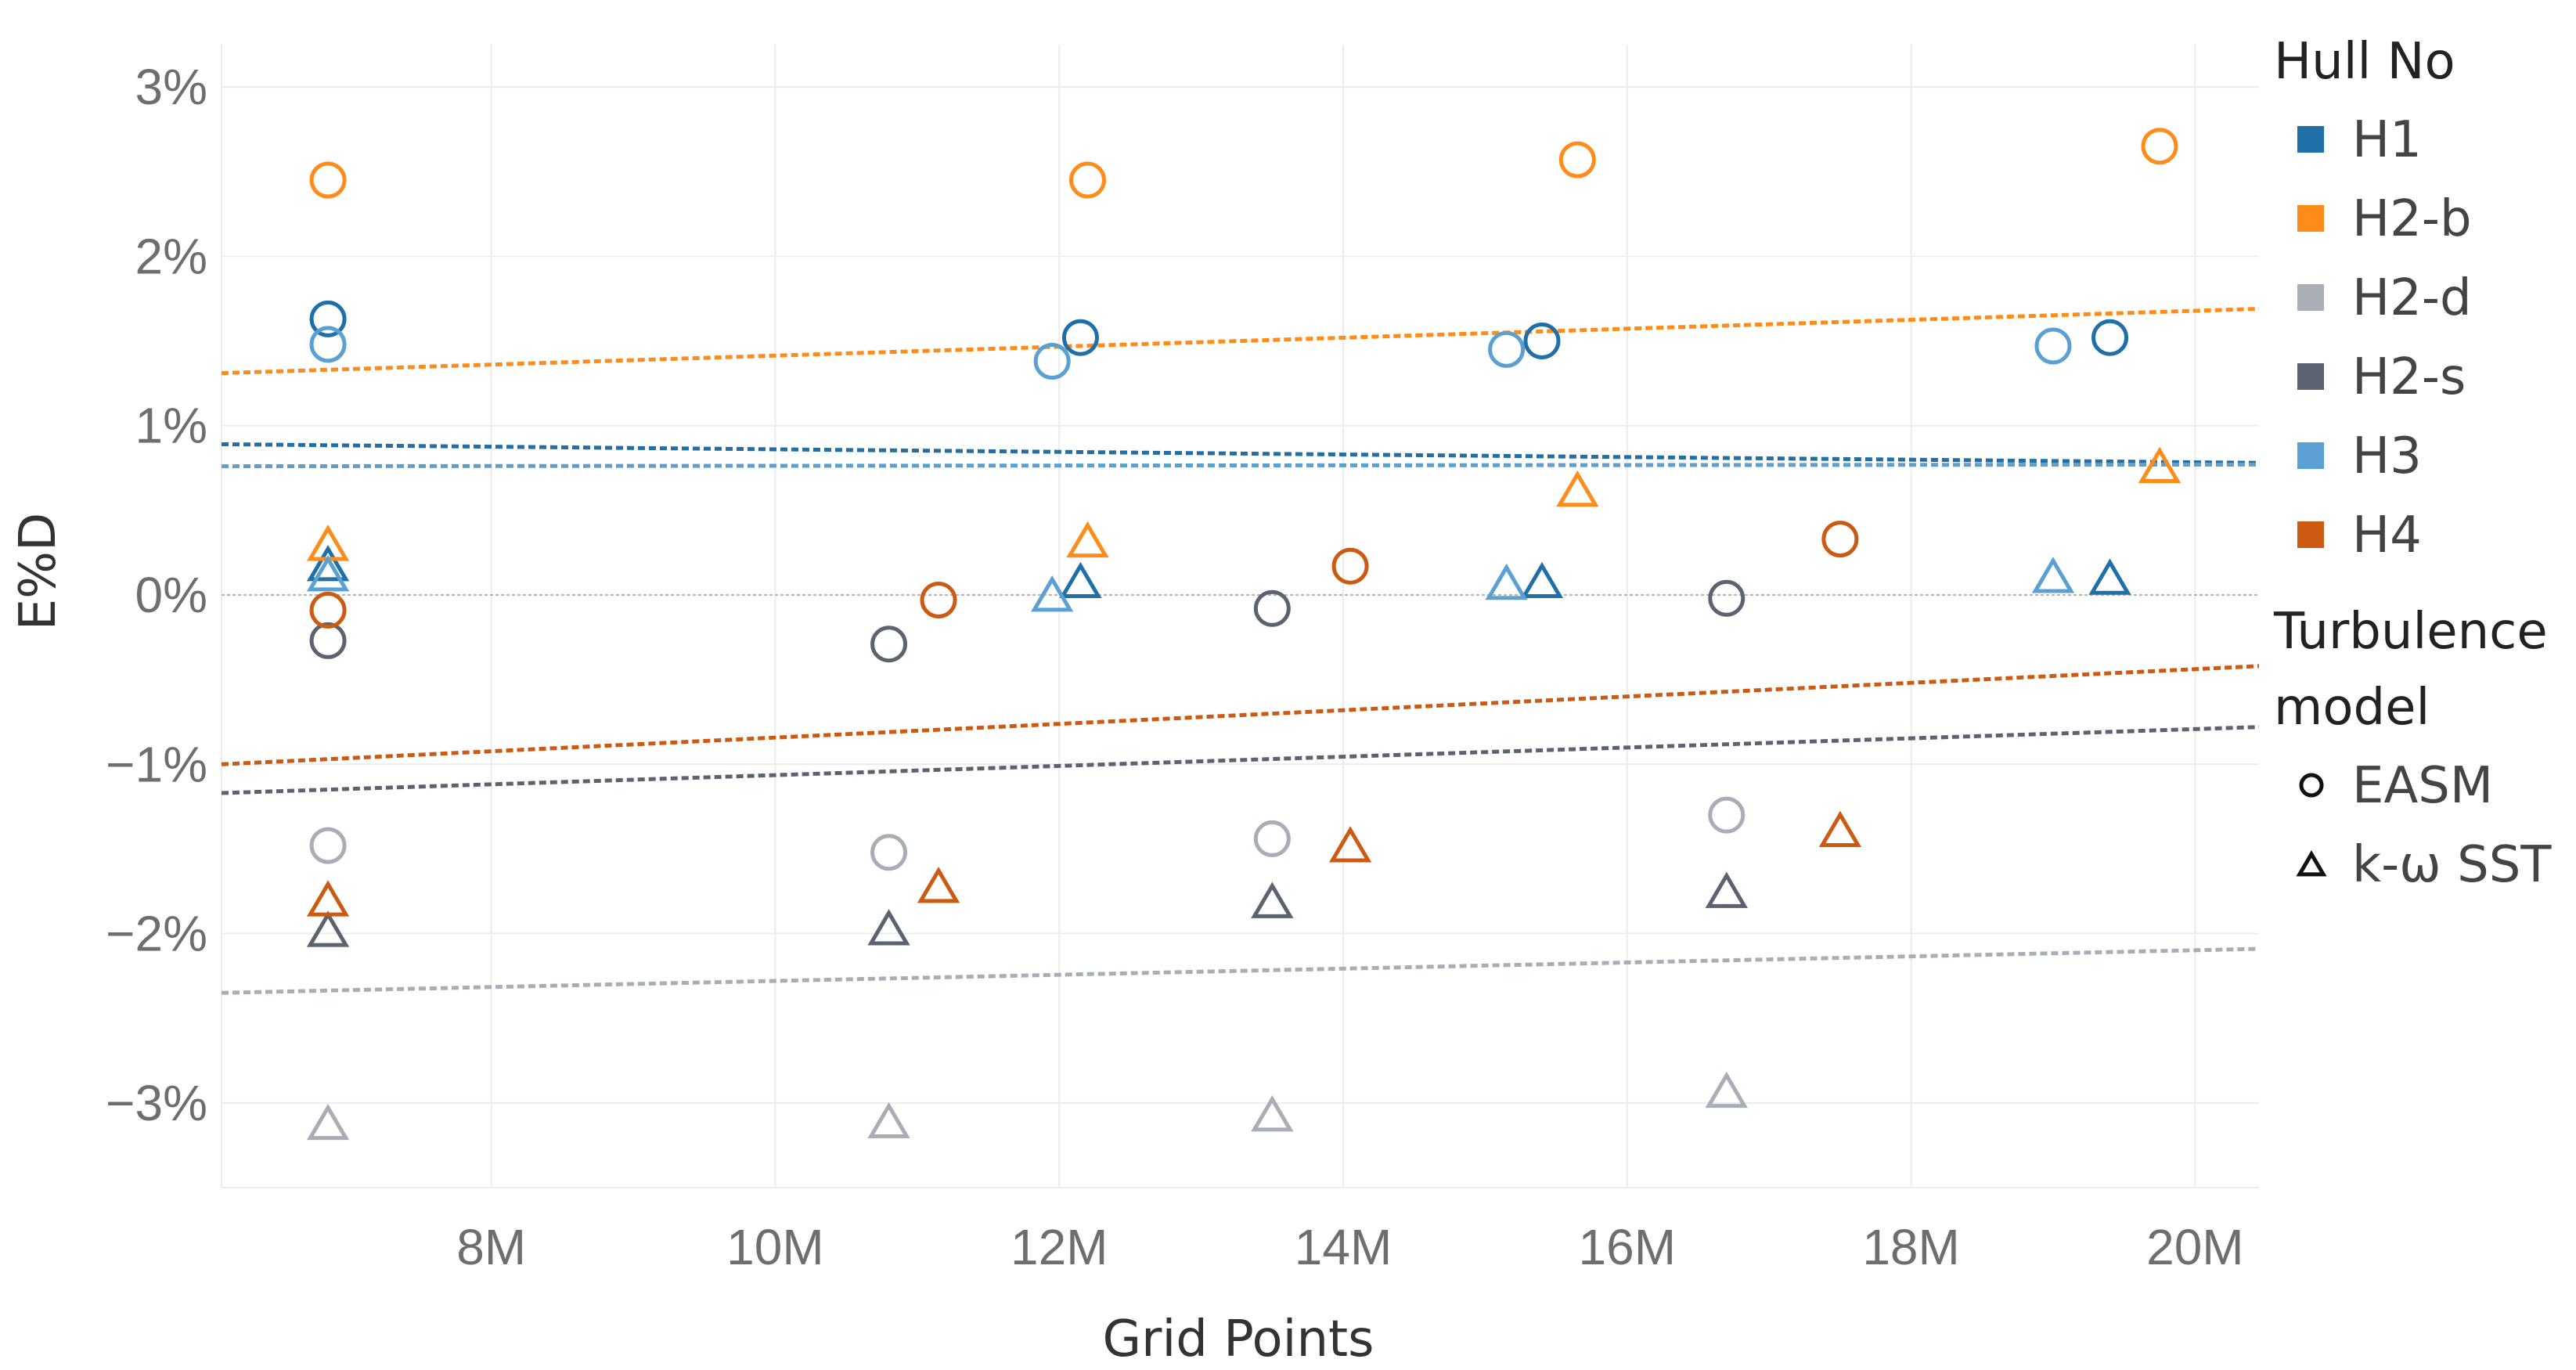 Image resolution: width=2576 pixels, height=1370 pixels. Describe the element at coordinates (491, 1247) in the screenshot. I see `x-tick-label: 8M` at that location.